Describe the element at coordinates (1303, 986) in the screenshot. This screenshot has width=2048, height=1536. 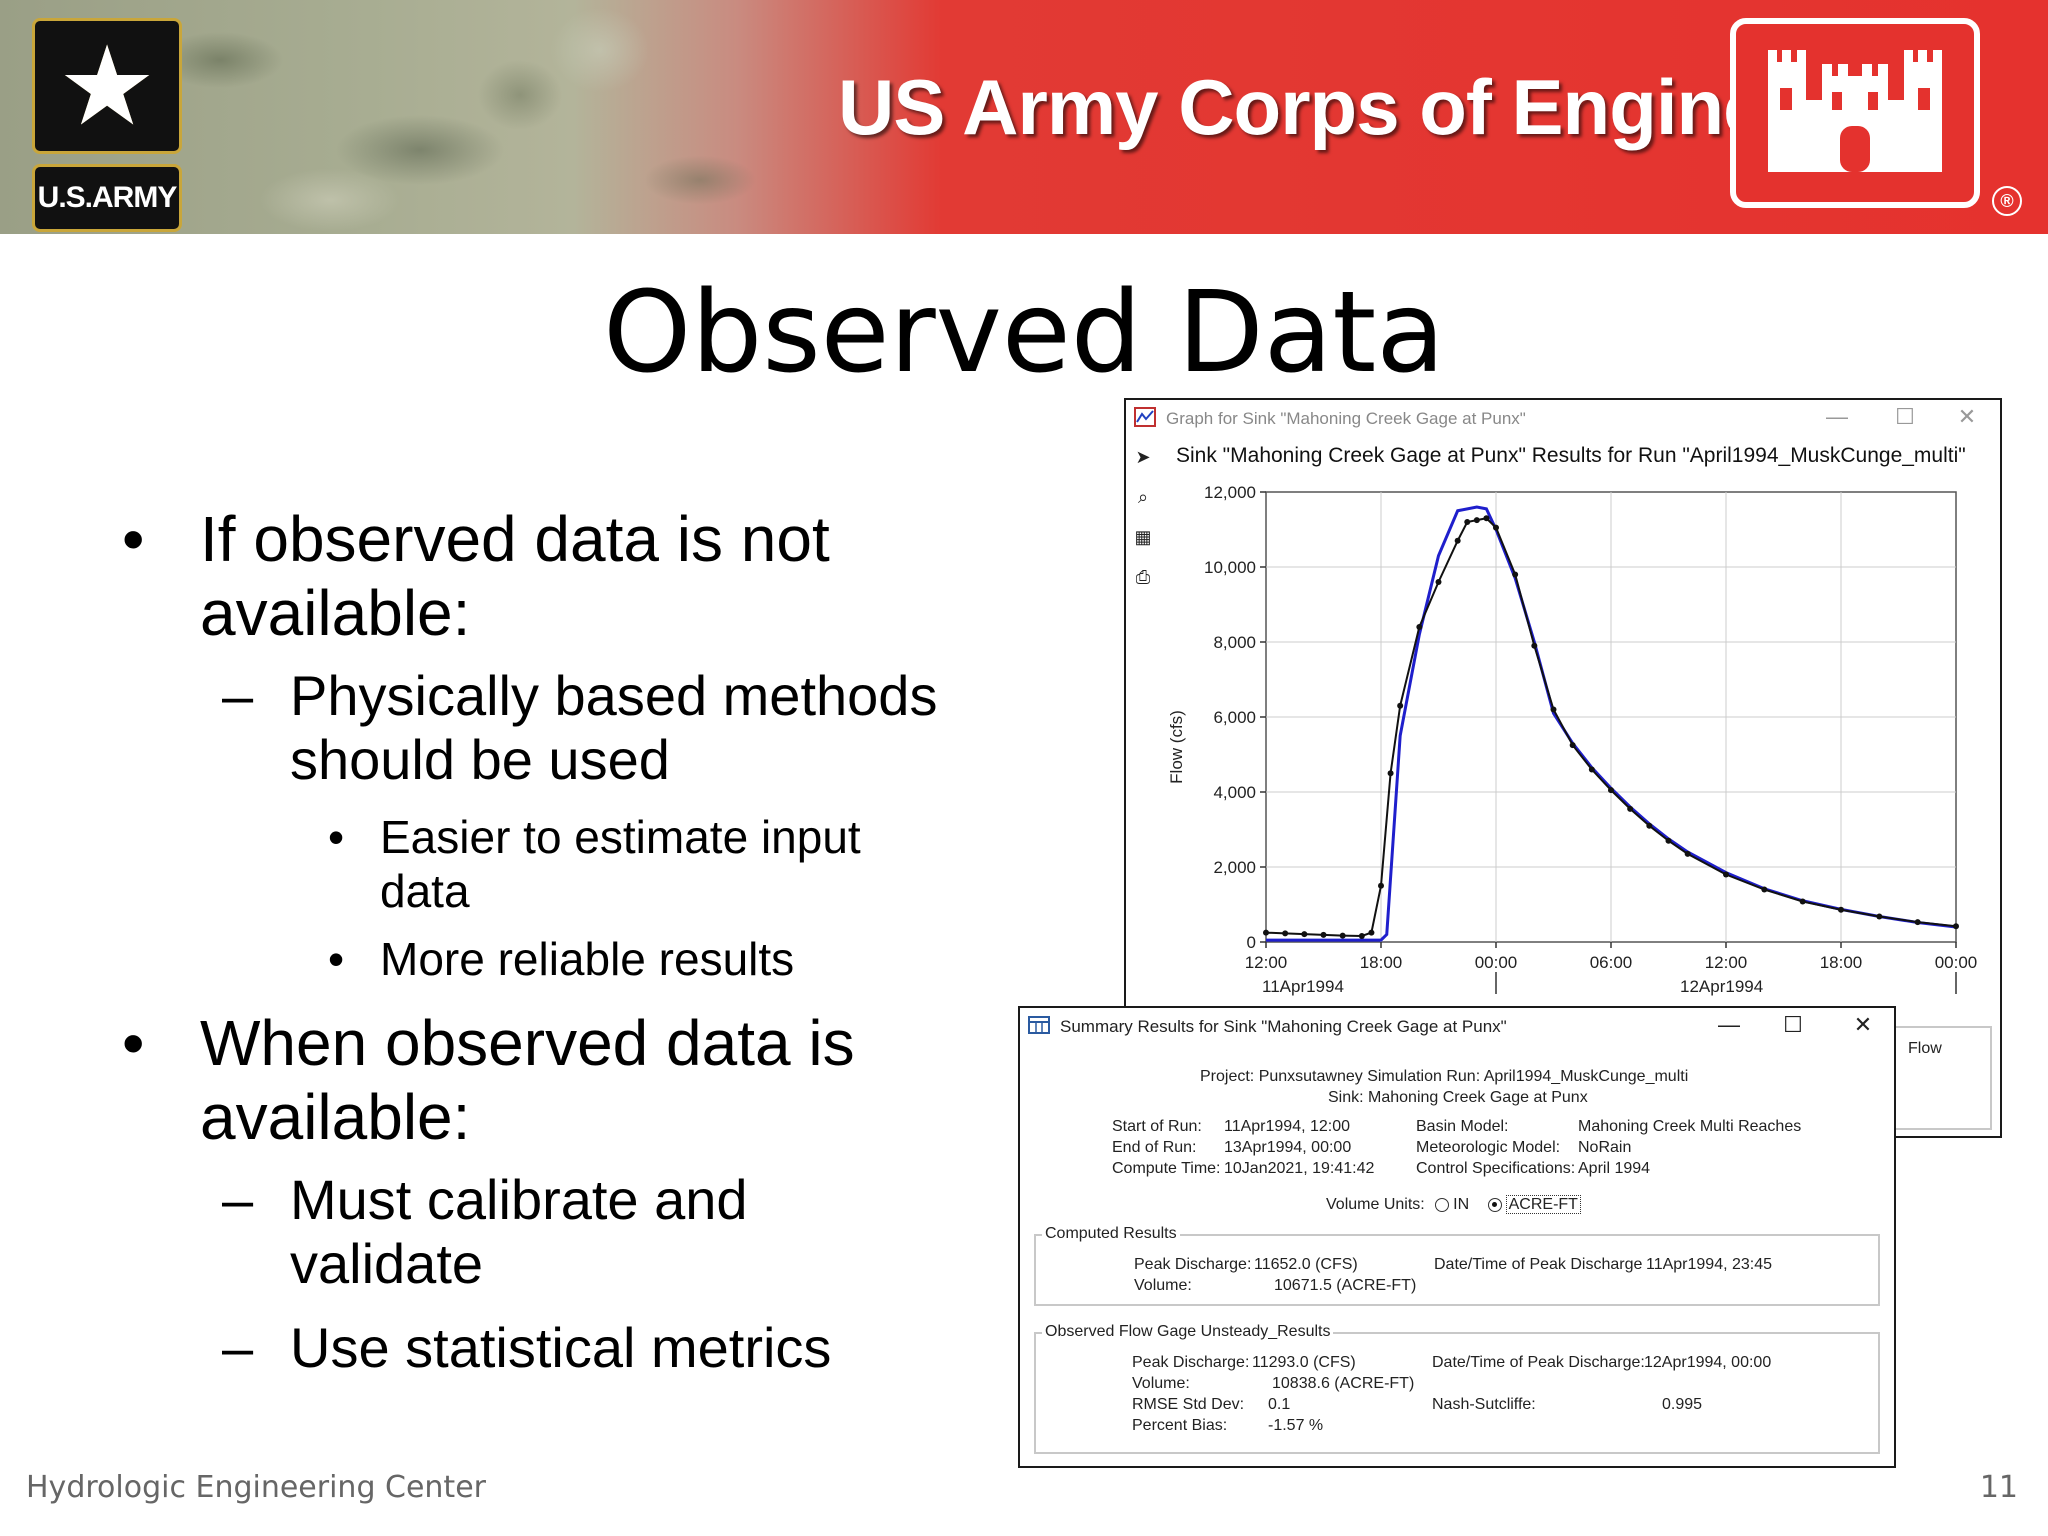
I see `x-date-label: 11Apr1994` at that location.